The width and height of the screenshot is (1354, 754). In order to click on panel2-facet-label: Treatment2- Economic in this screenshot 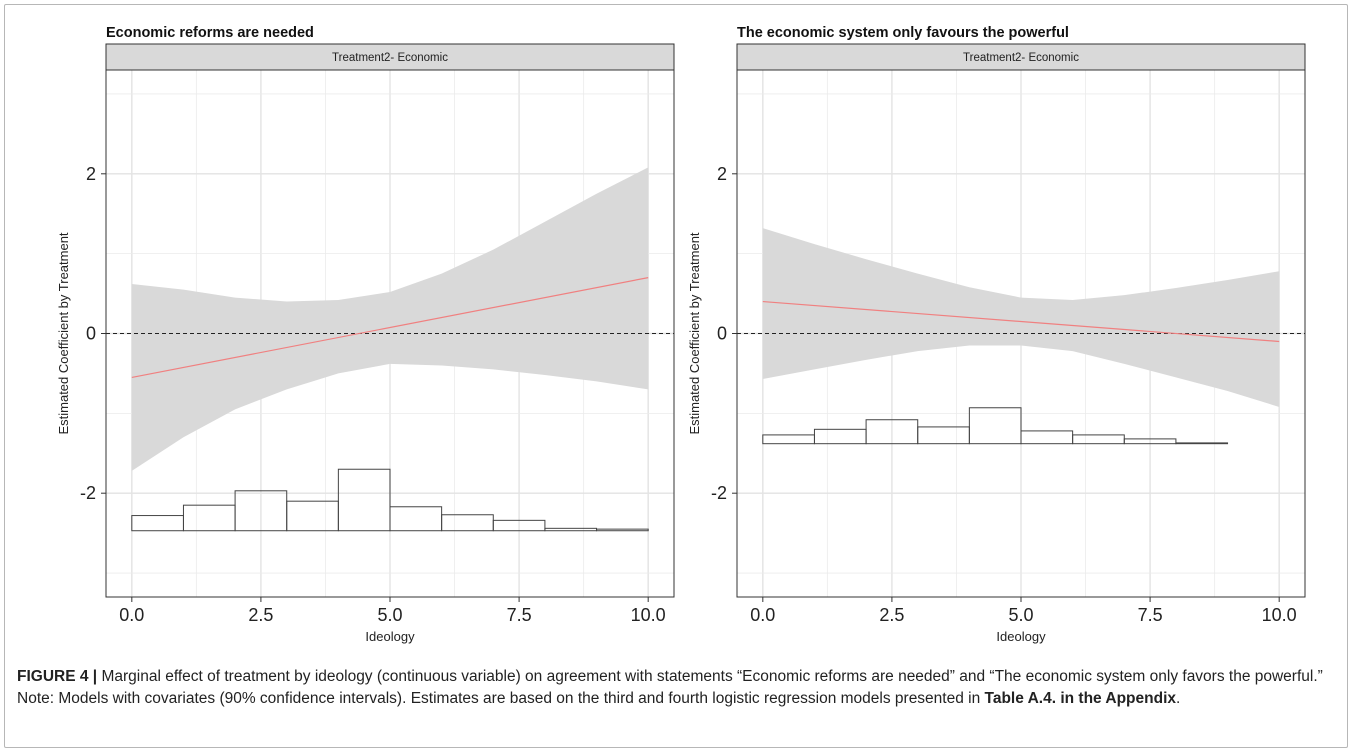, I will do `click(1021, 58)`.